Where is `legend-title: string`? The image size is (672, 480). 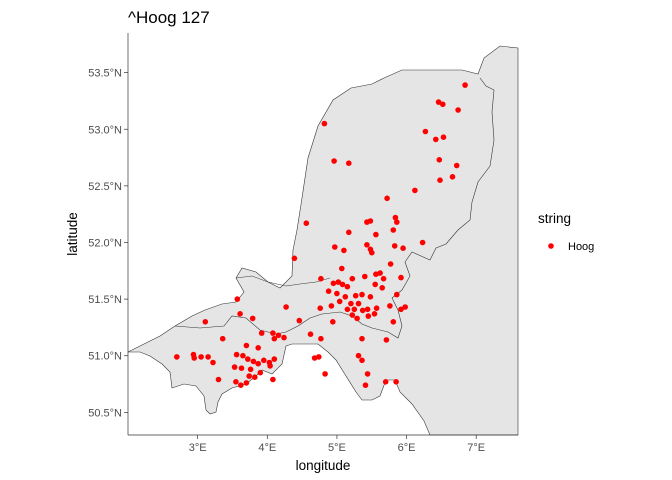
legend-title: string is located at coordinates (554, 218).